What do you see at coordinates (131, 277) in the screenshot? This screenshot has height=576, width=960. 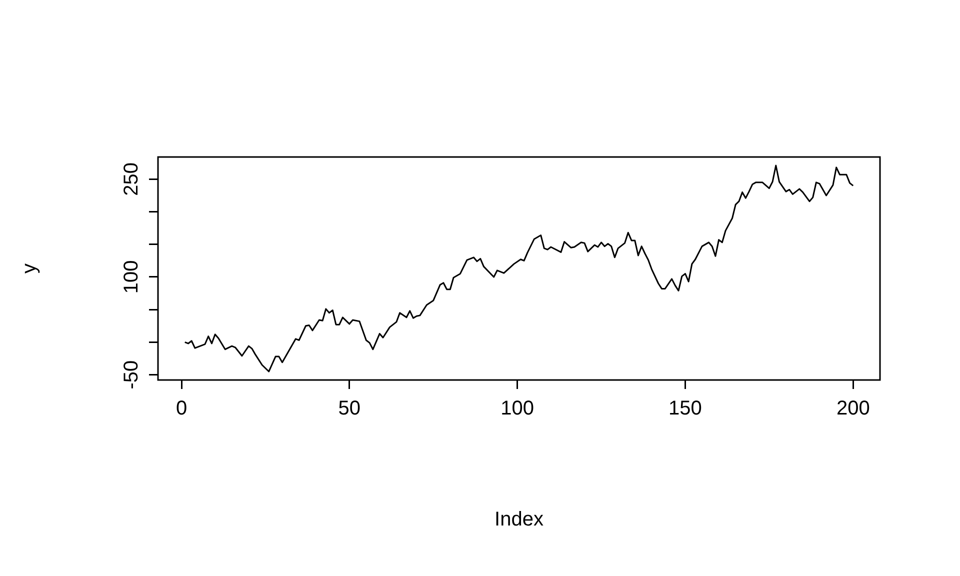 I see `y-tick-label: 100` at bounding box center [131, 277].